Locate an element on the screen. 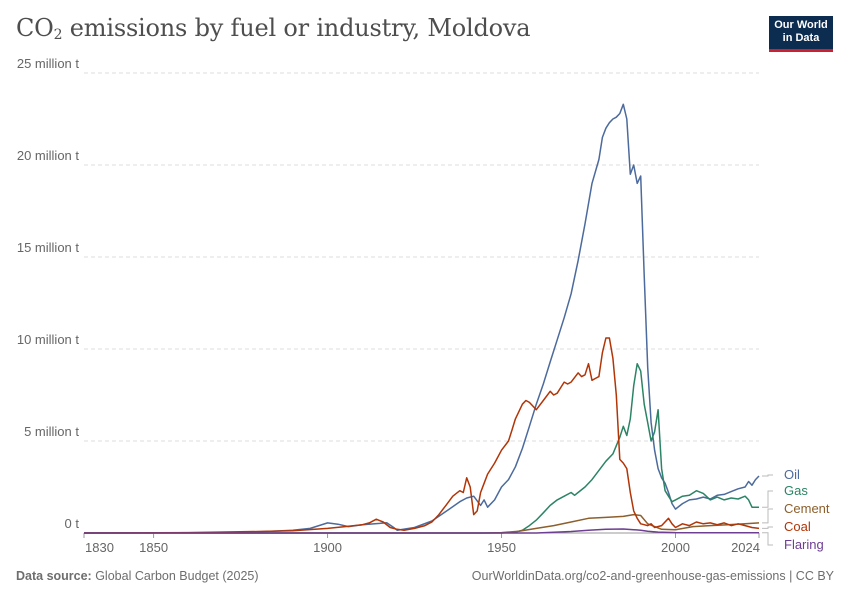 This screenshot has height=600, width=850. legend-label-cement: Cement is located at coordinates (807, 508).